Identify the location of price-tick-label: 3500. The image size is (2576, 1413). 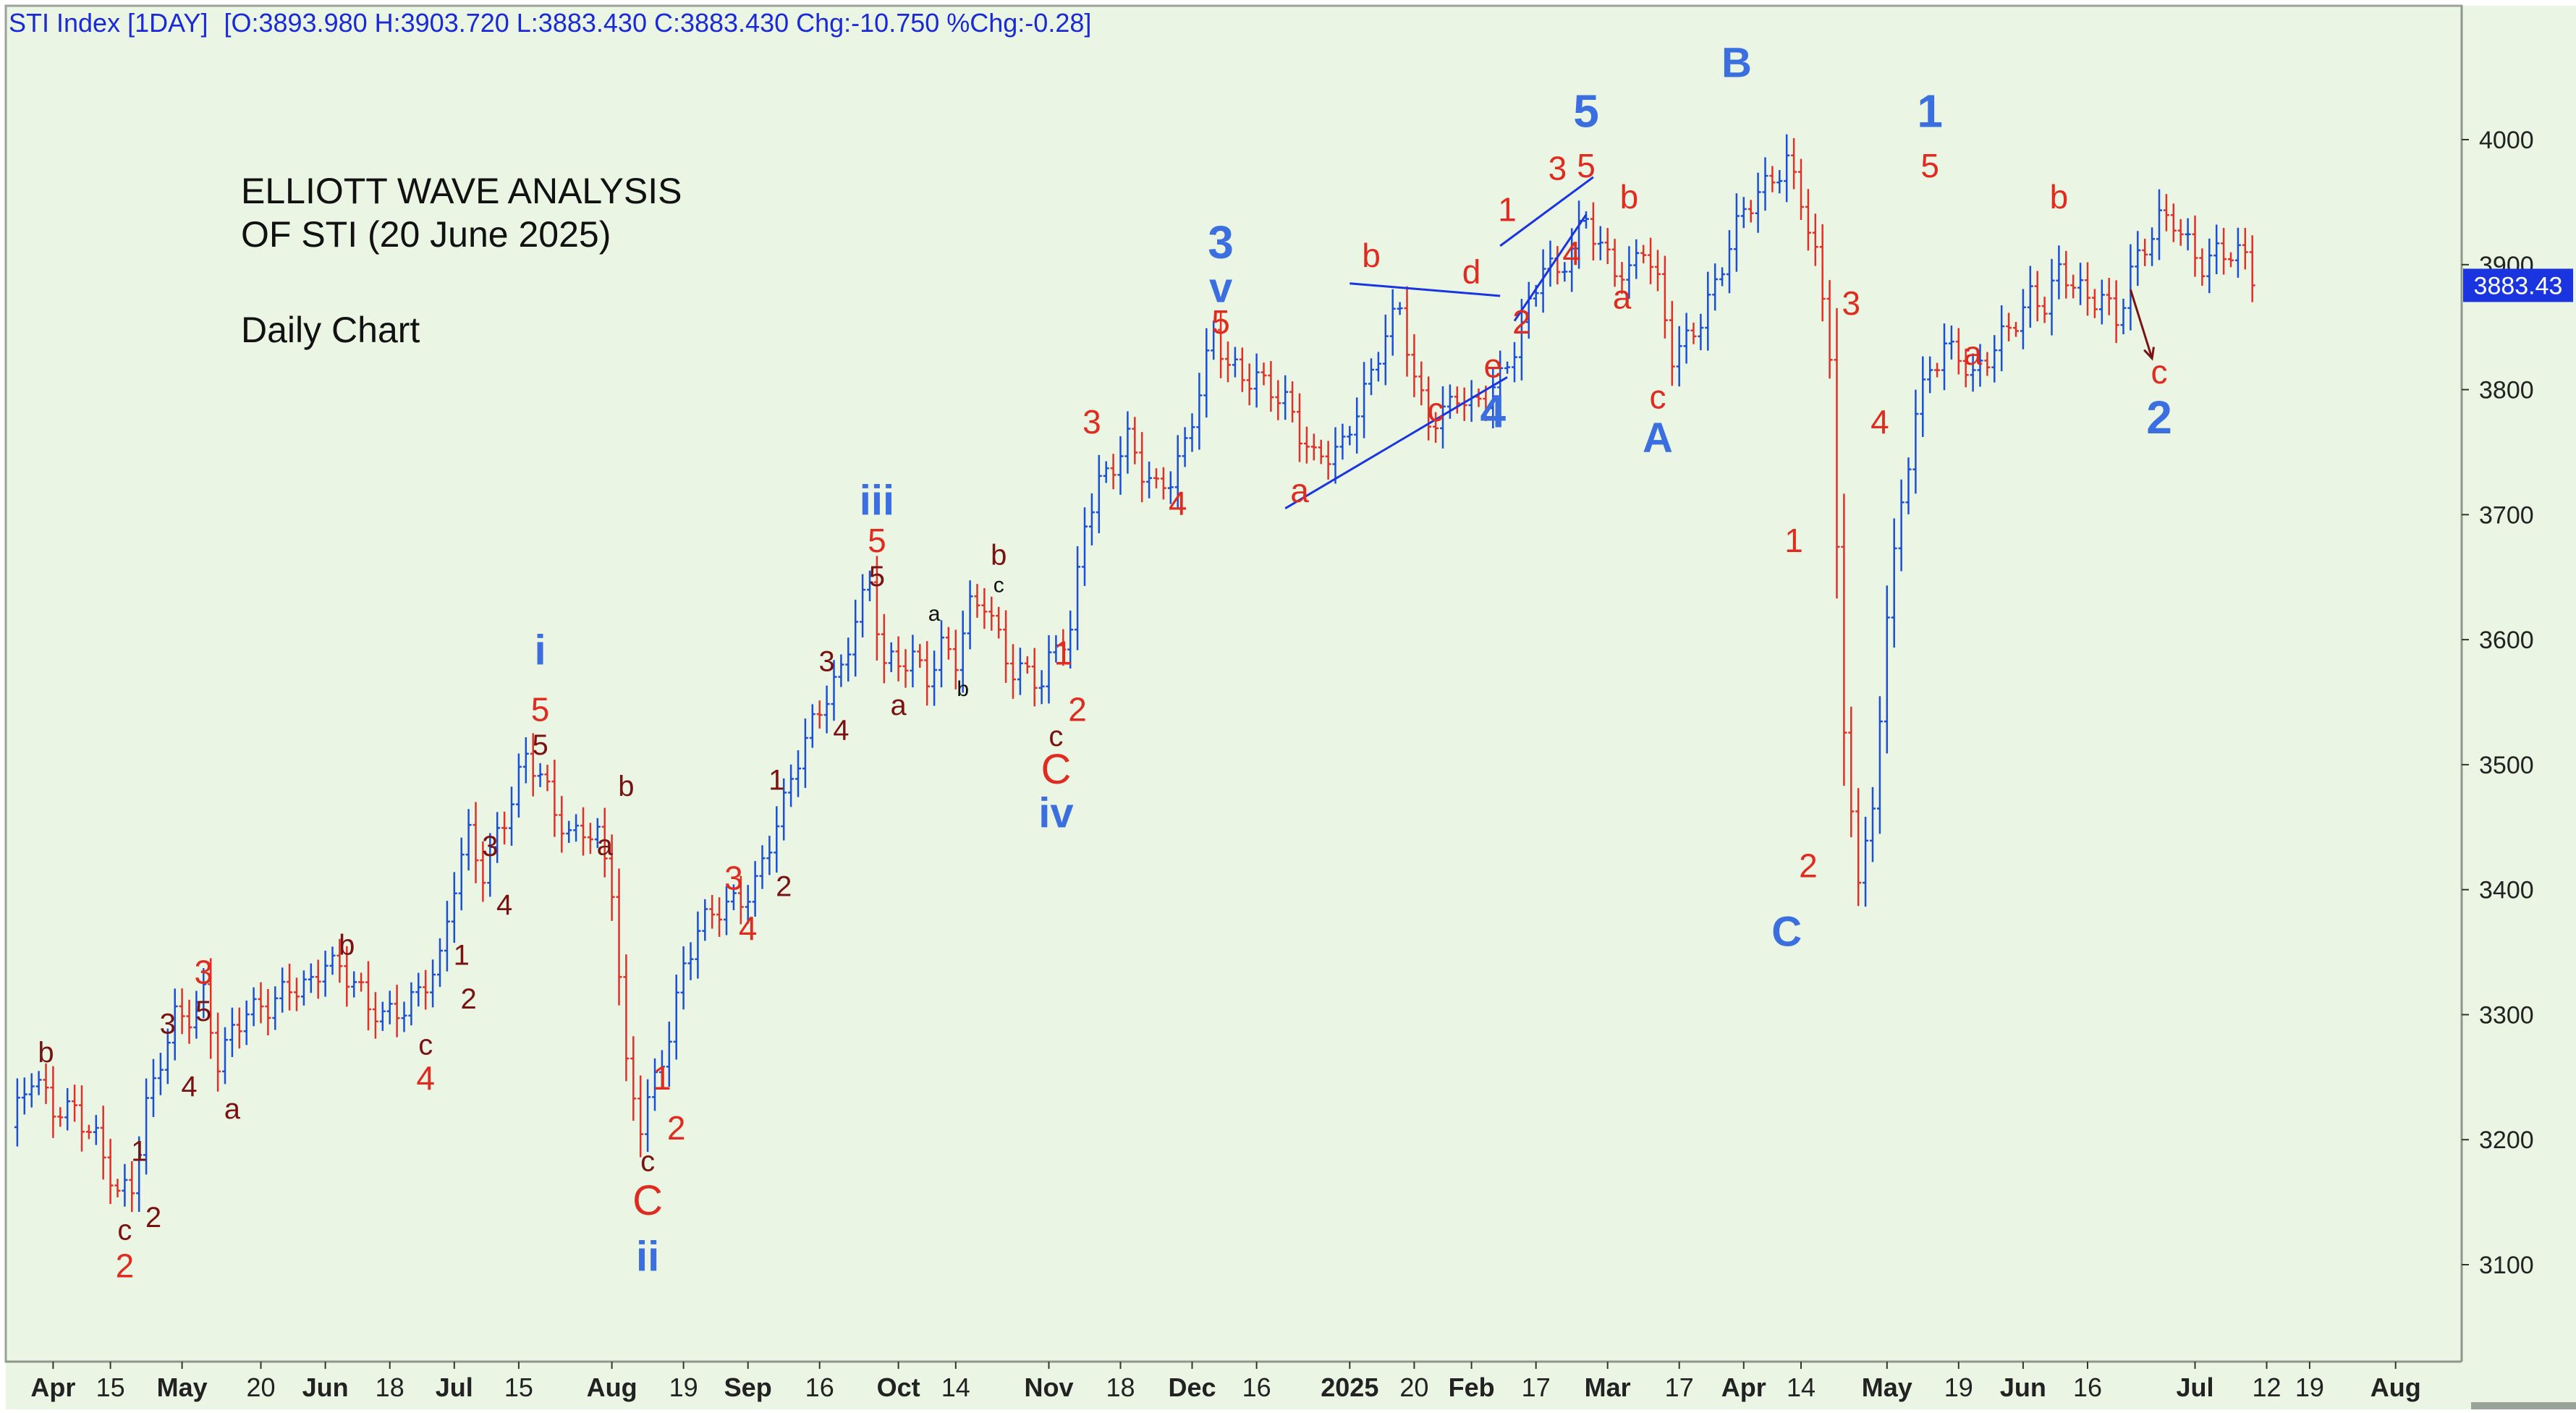
(2506, 765).